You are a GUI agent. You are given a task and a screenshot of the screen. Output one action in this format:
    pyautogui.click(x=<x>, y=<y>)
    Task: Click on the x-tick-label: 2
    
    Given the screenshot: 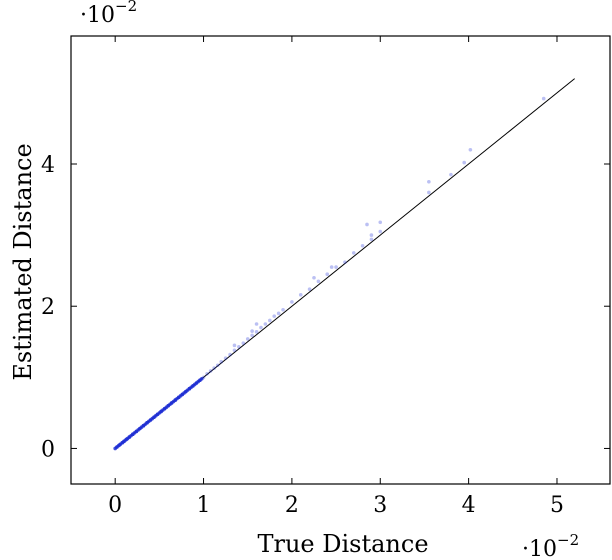 What is the action you would take?
    pyautogui.click(x=292, y=505)
    